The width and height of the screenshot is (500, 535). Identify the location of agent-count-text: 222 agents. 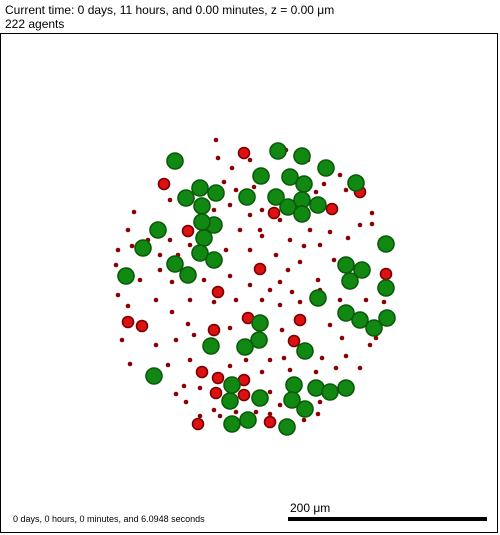
(35, 24).